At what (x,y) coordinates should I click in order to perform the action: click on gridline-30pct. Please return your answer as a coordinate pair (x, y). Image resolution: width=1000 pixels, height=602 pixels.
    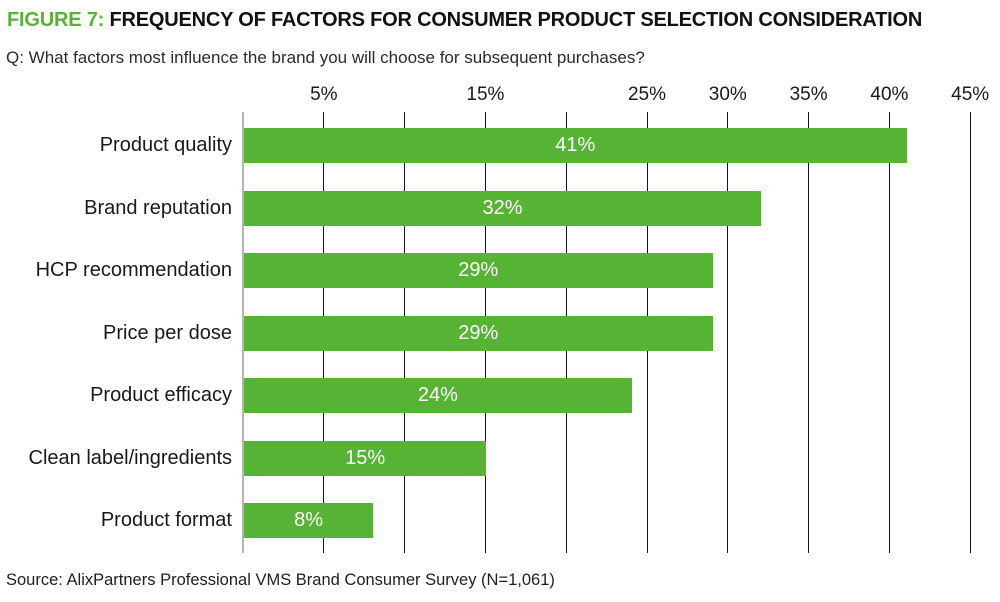
    Looking at the image, I should click on (728, 332).